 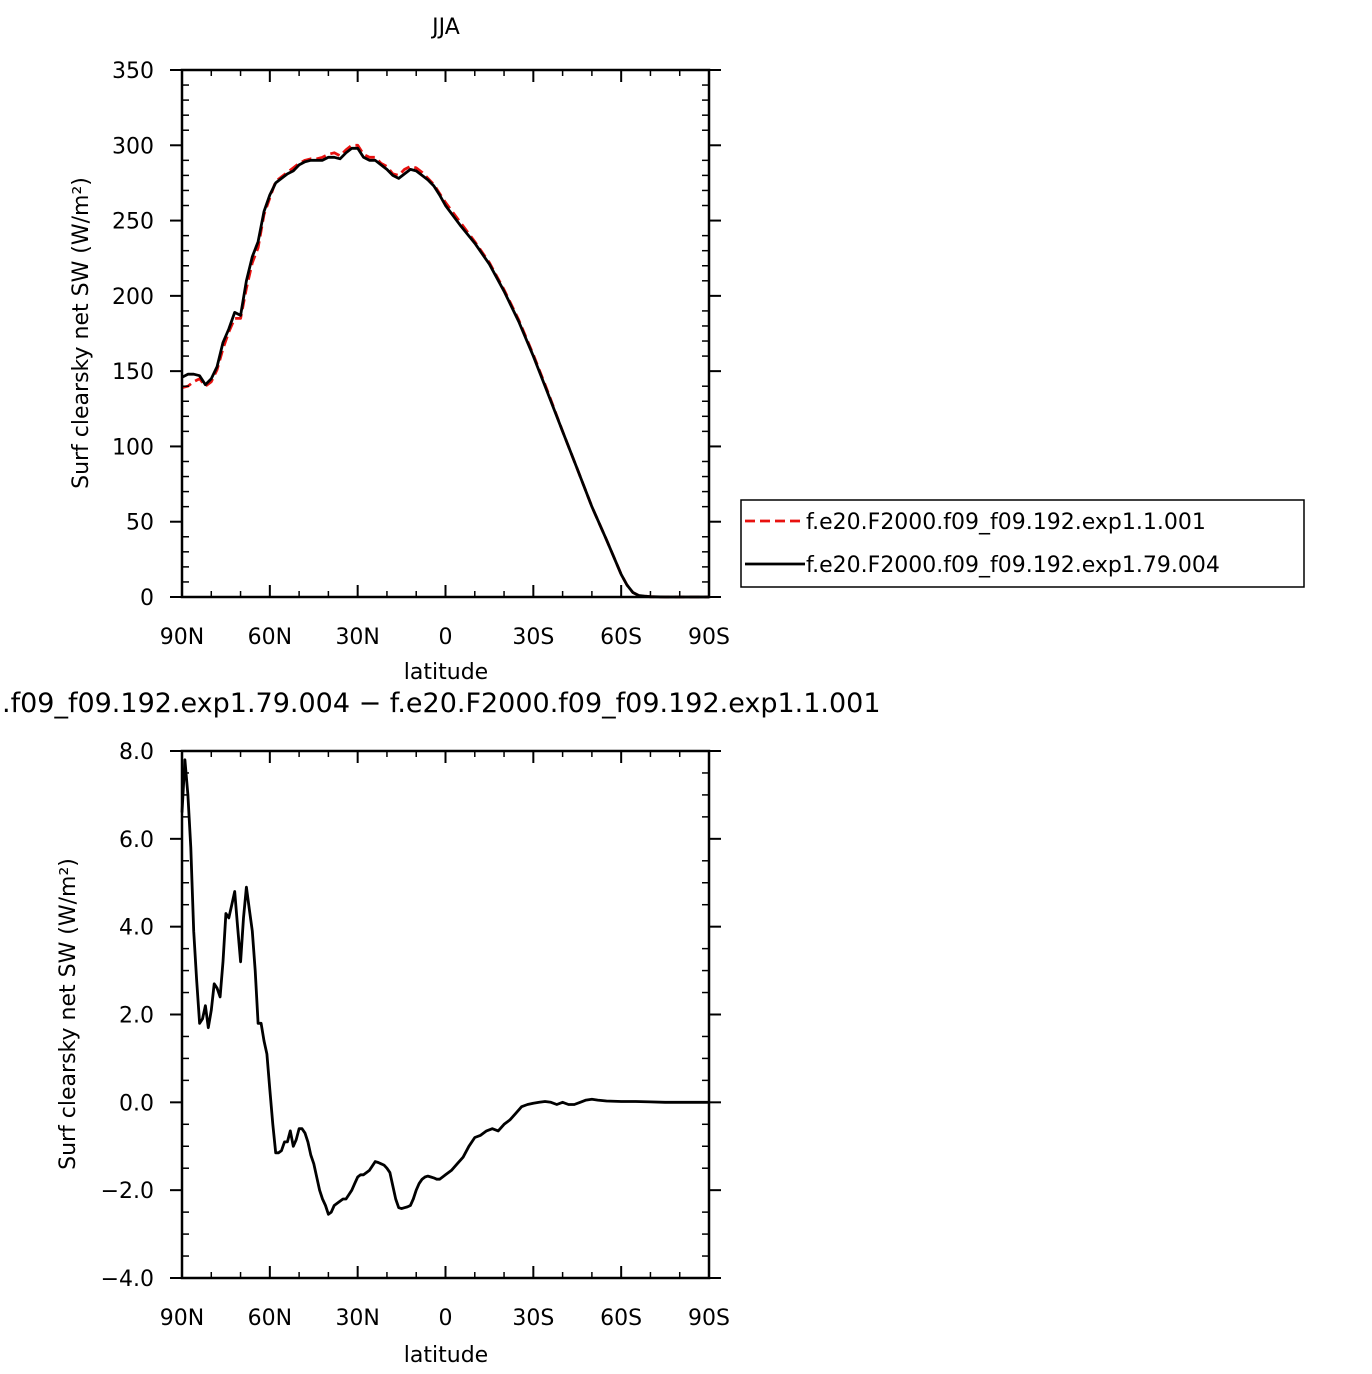 I want to click on legend-box, so click(x=1022, y=543).